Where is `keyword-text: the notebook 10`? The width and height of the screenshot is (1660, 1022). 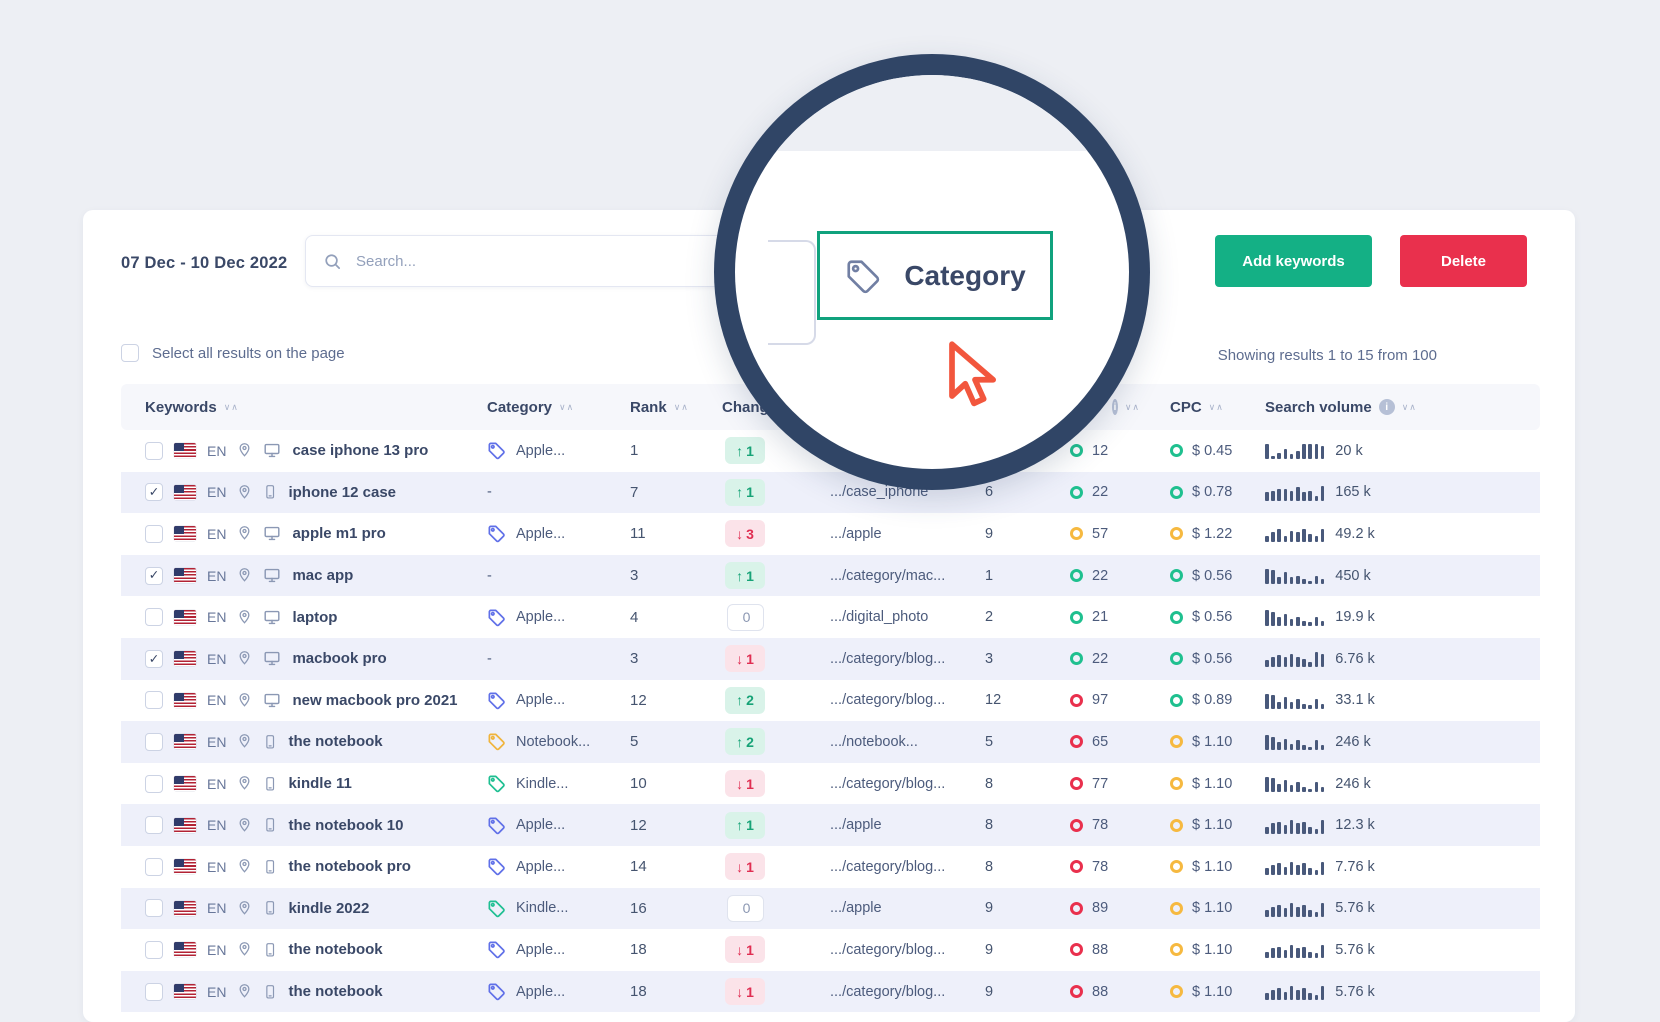 keyword-text: the notebook 10 is located at coordinates (346, 825).